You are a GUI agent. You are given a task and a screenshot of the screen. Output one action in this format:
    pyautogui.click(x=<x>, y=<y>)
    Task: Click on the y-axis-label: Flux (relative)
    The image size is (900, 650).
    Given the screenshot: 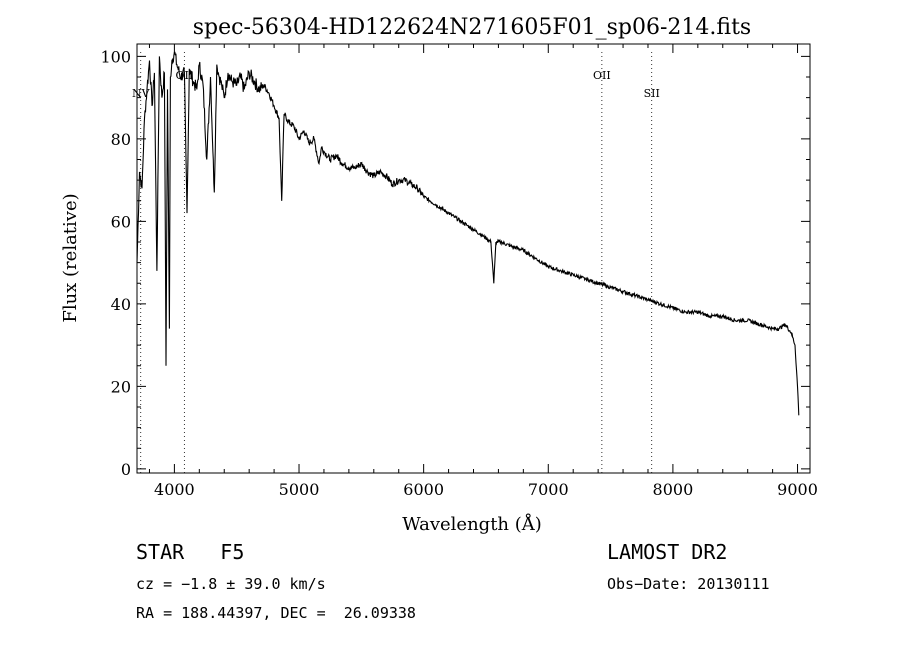 What is the action you would take?
    pyautogui.click(x=70, y=257)
    